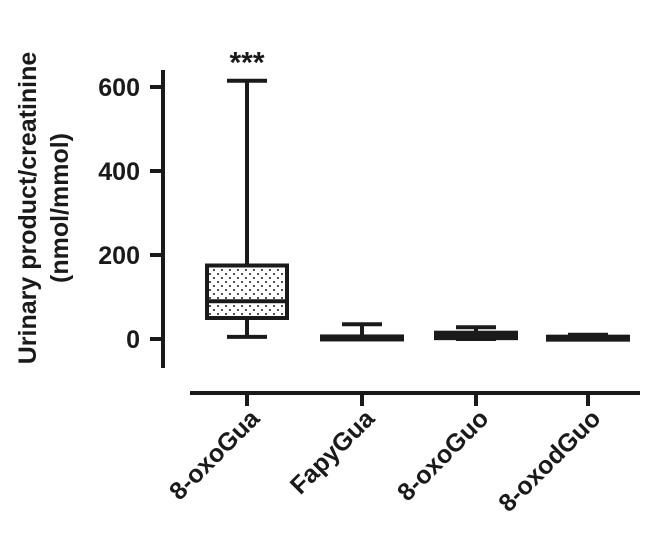 The image size is (653, 545). I want to click on y-tick-label: 400, so click(119, 172).